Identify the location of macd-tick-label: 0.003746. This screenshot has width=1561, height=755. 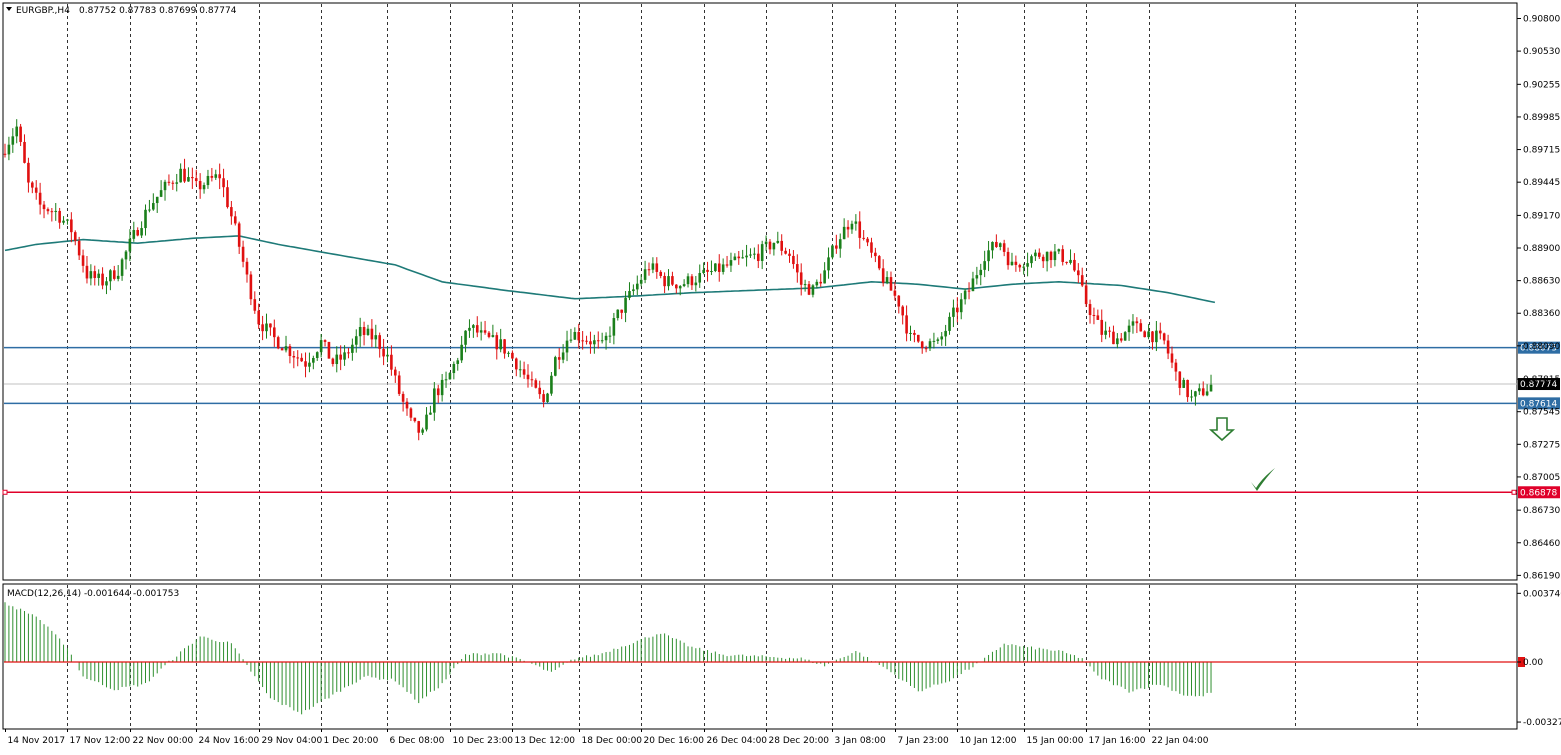
(1542, 594).